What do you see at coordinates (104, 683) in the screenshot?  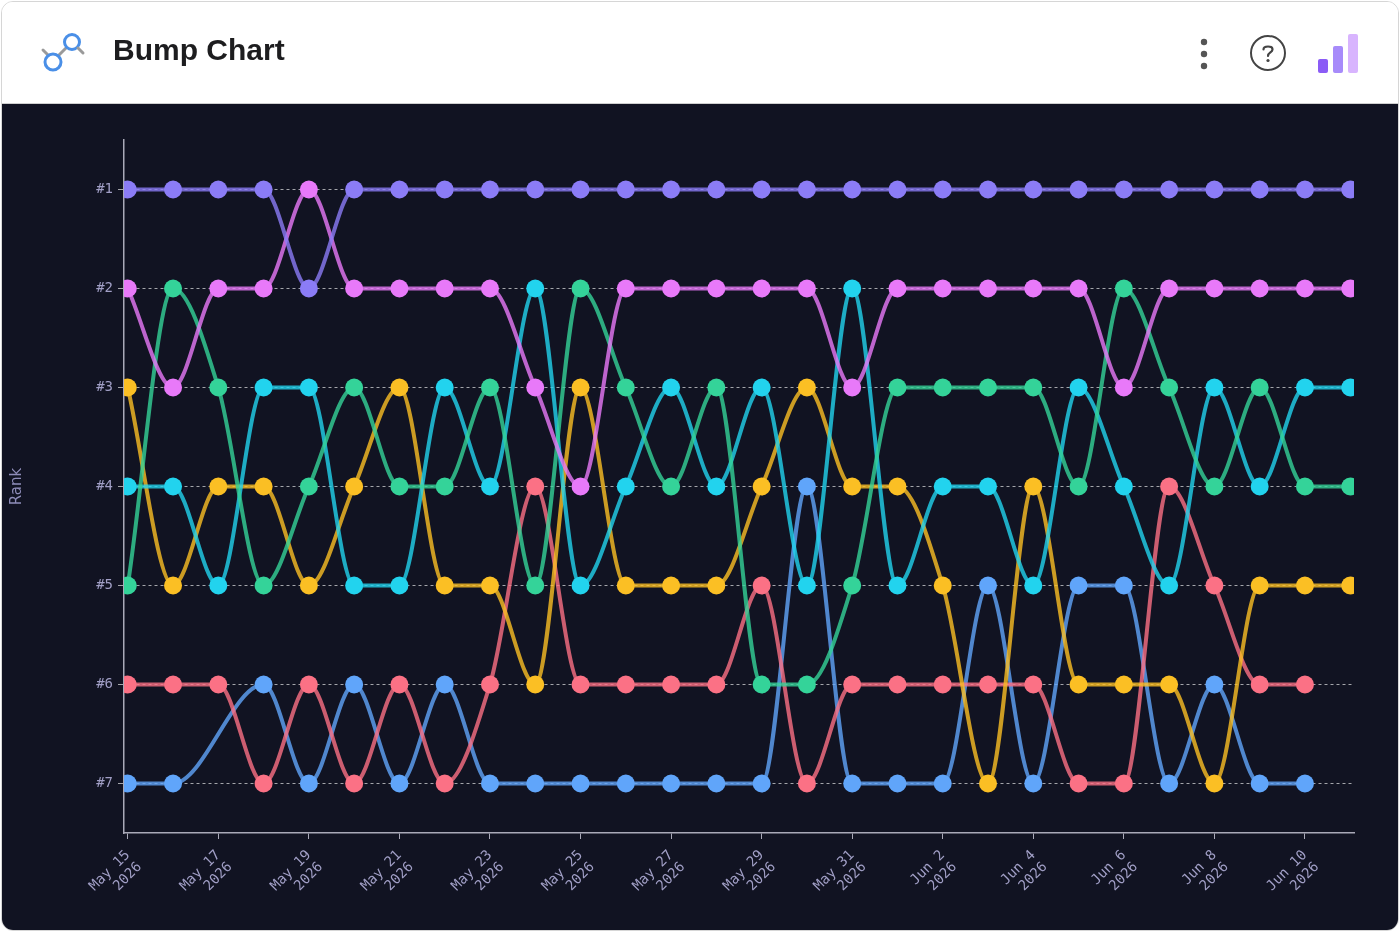 I see `y-tick-label: #6` at bounding box center [104, 683].